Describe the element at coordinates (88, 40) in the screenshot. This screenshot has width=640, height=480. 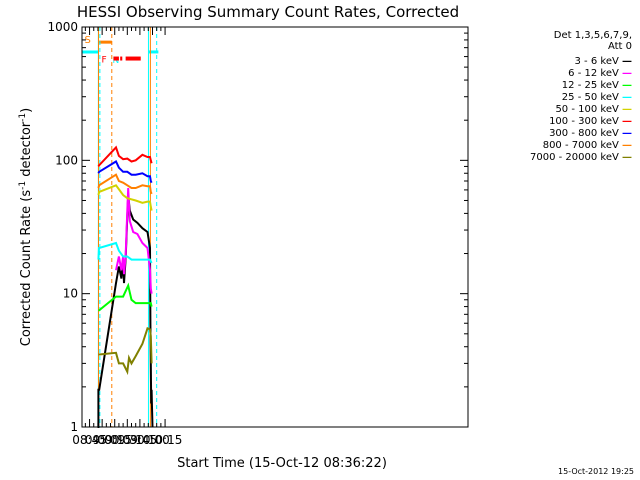
I see `saa-label-s: S` at that location.